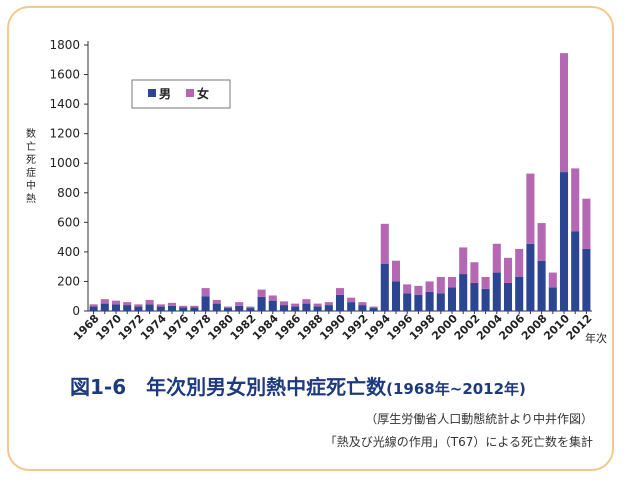  What do you see at coordinates (68, 252) in the screenshot?
I see `y-tick-label: 400` at bounding box center [68, 252].